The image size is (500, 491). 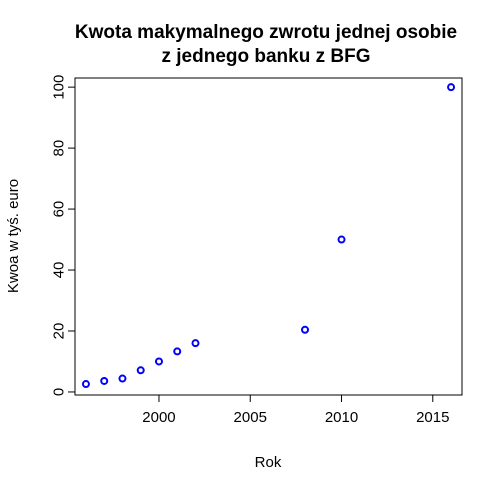 I want to click on x-axis-label: Rok, so click(x=268, y=462).